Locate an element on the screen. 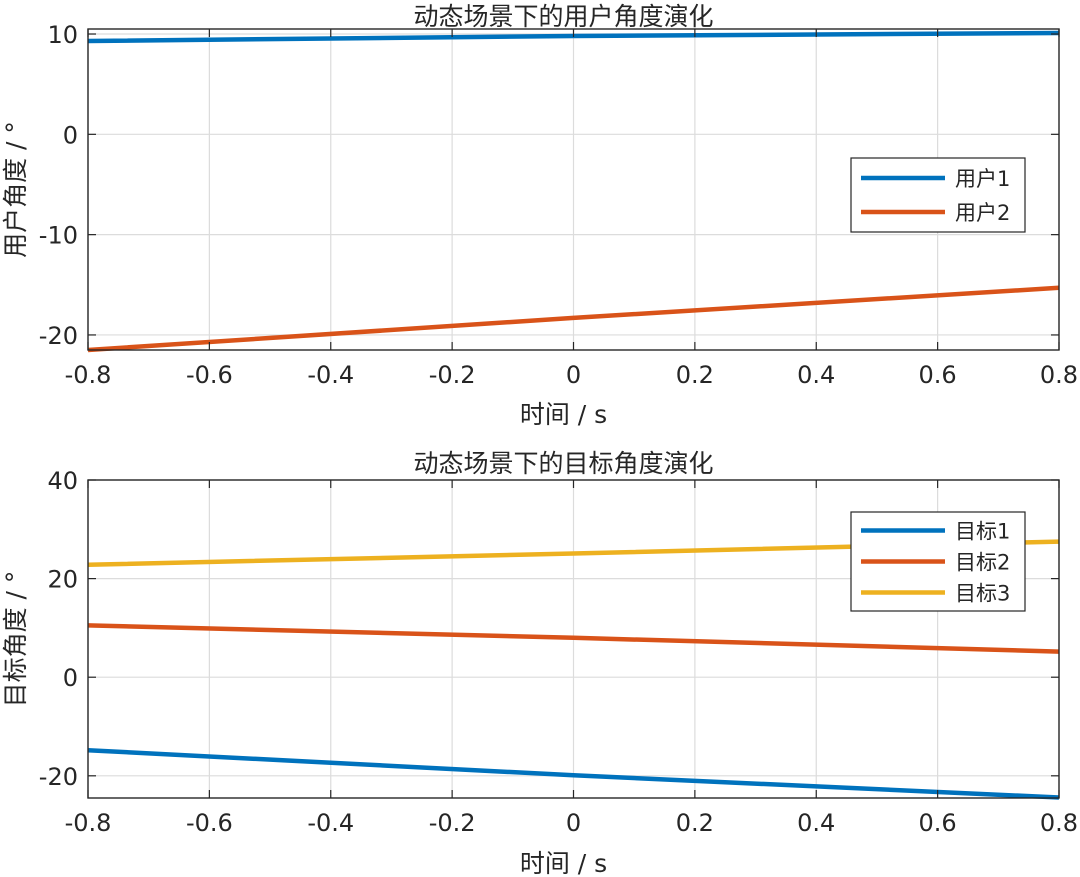  legend: 目标1 目标2 目标3 is located at coordinates (938, 561).